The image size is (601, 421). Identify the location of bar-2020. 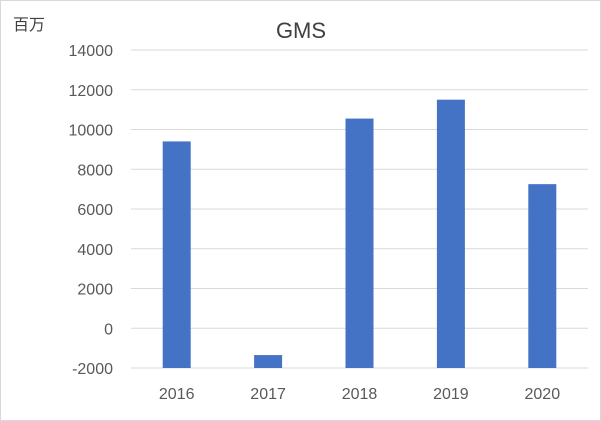
(542, 276).